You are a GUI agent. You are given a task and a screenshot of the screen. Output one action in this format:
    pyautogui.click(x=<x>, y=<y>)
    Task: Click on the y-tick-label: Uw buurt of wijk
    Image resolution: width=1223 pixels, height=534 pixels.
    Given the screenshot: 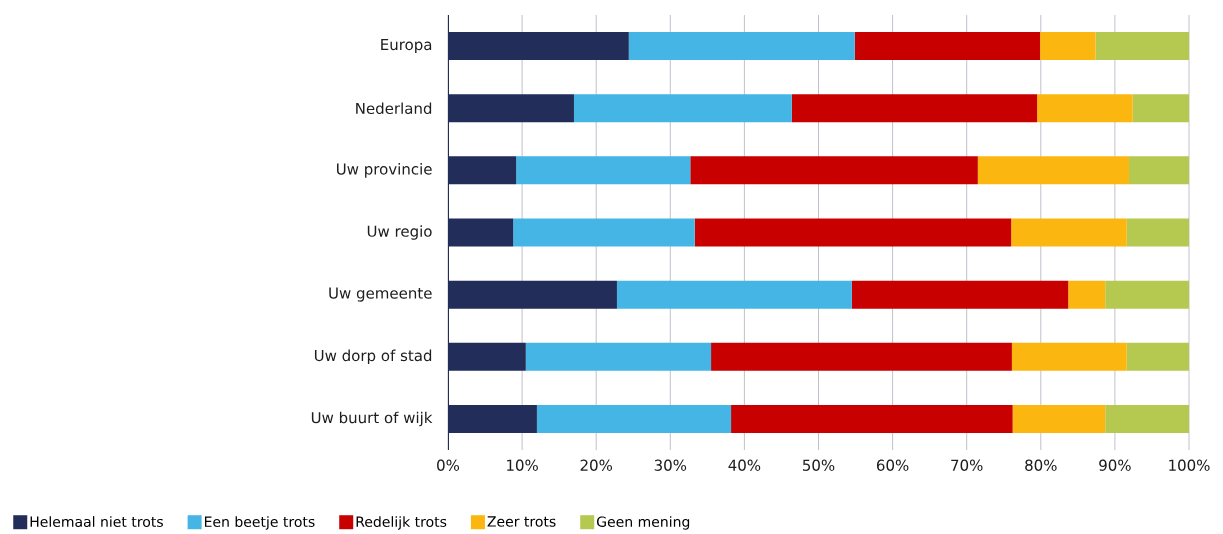 What is the action you would take?
    pyautogui.click(x=372, y=419)
    